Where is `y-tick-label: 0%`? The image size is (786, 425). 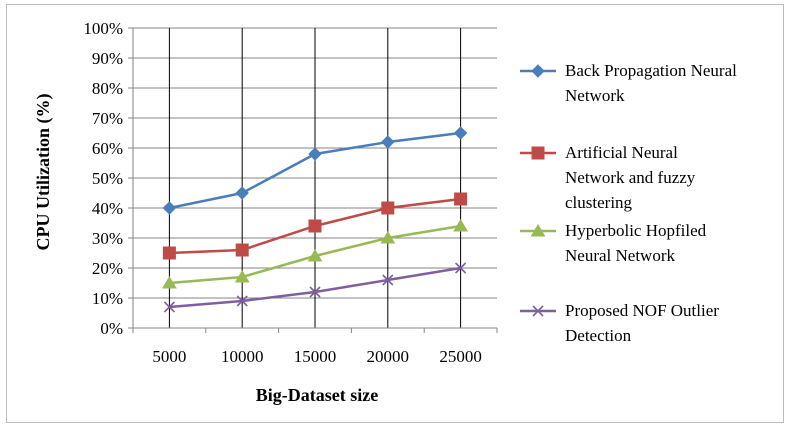 y-tick-label: 0% is located at coordinates (111, 328).